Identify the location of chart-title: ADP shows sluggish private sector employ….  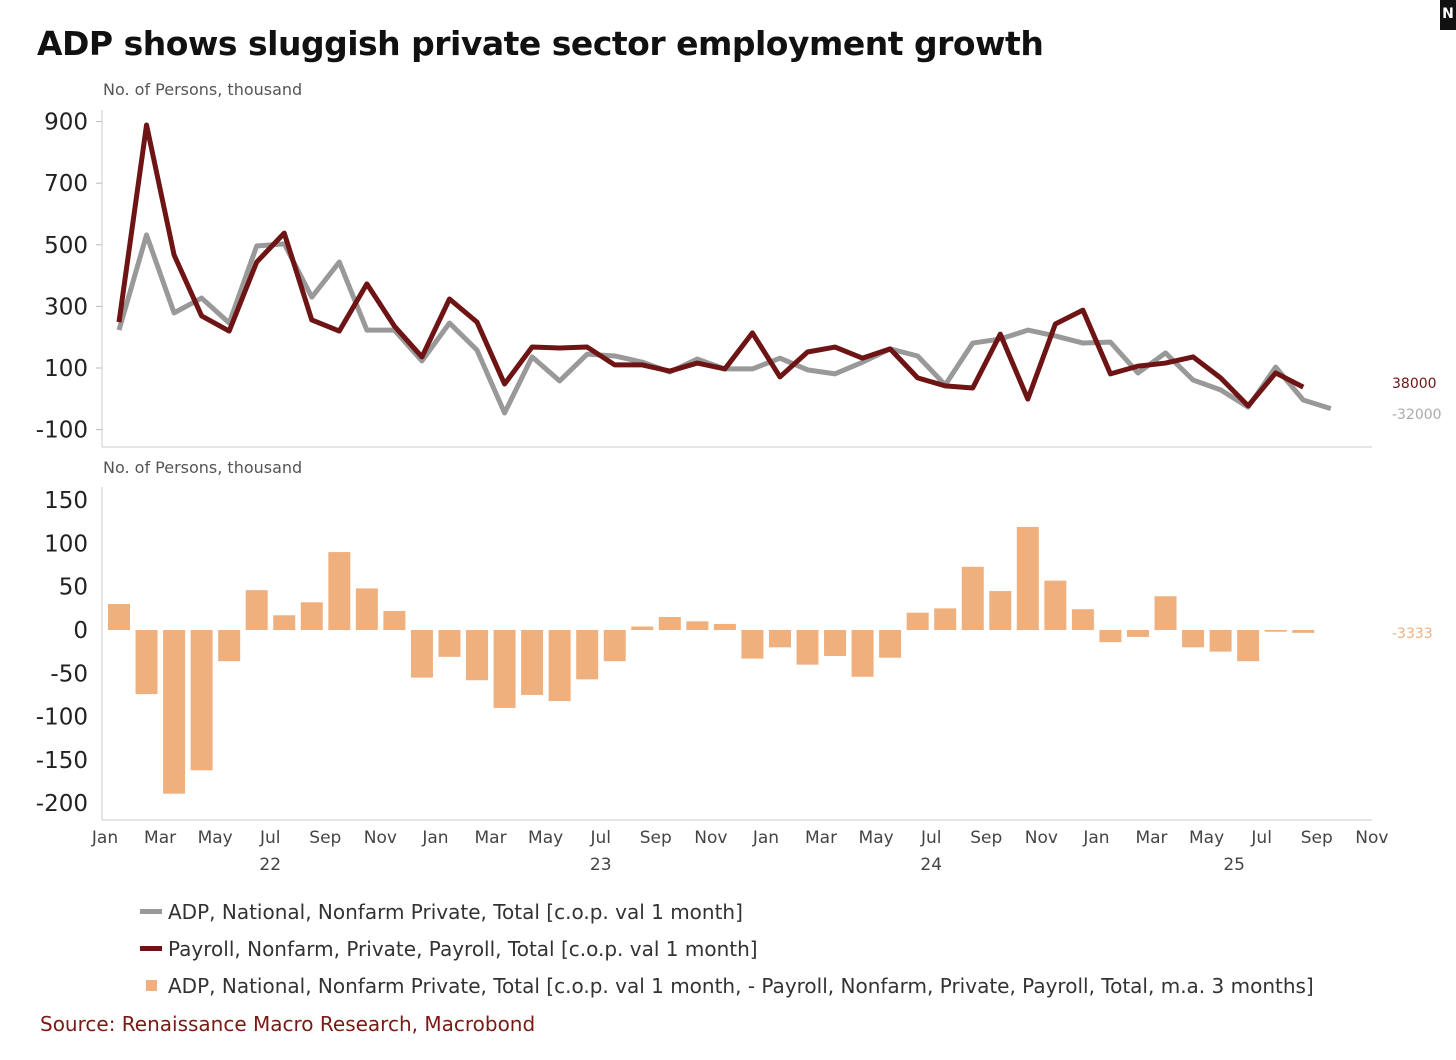
(540, 43).